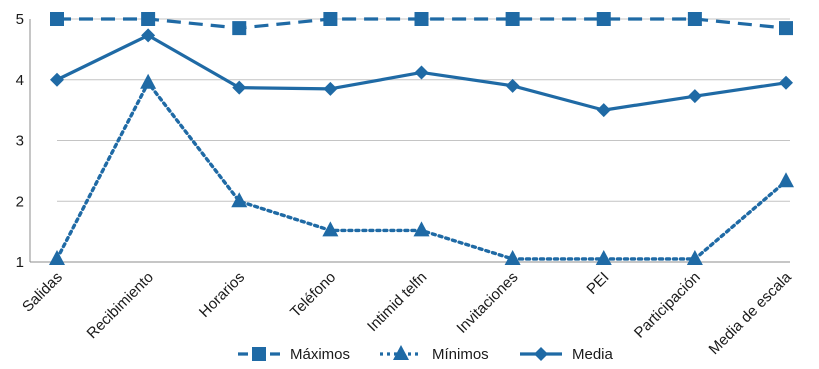 This screenshot has width=819, height=369. I want to click on legend-item-1: Mínimos, so click(434, 354).